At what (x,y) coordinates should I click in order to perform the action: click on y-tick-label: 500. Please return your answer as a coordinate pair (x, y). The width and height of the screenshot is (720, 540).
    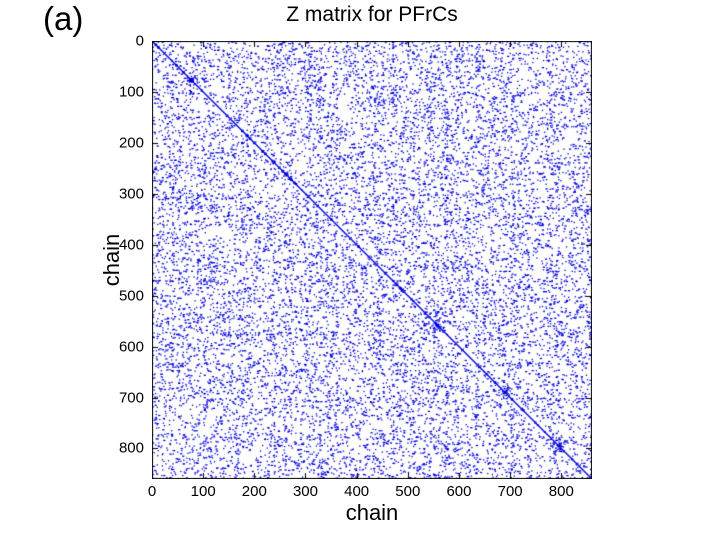
    Looking at the image, I should click on (131, 296).